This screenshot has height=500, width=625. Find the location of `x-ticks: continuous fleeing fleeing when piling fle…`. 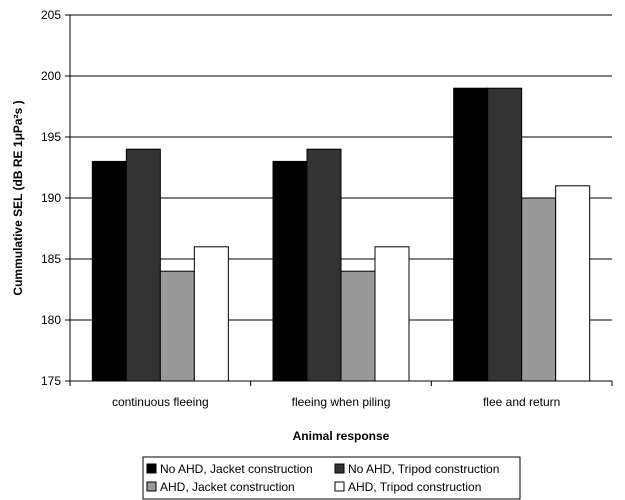

x-ticks: continuous fleeing fleeing when piling fle… is located at coordinates (341, 395).